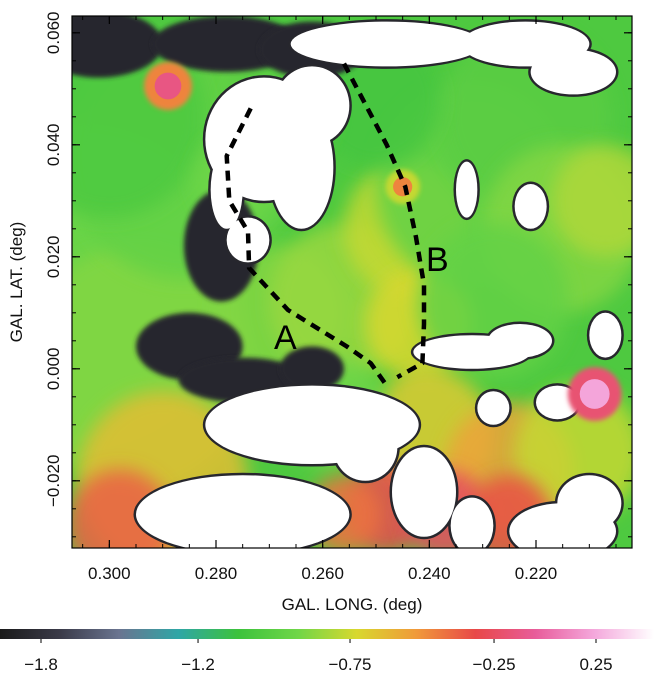 The image size is (654, 679). Describe the element at coordinates (53, 257) in the screenshot. I see `y-tick-label: 0.020` at that location.